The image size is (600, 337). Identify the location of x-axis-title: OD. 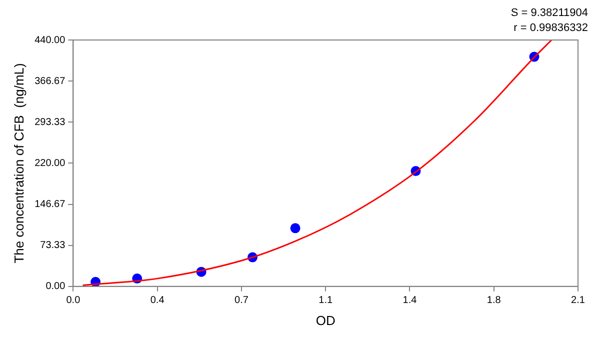
(326, 320).